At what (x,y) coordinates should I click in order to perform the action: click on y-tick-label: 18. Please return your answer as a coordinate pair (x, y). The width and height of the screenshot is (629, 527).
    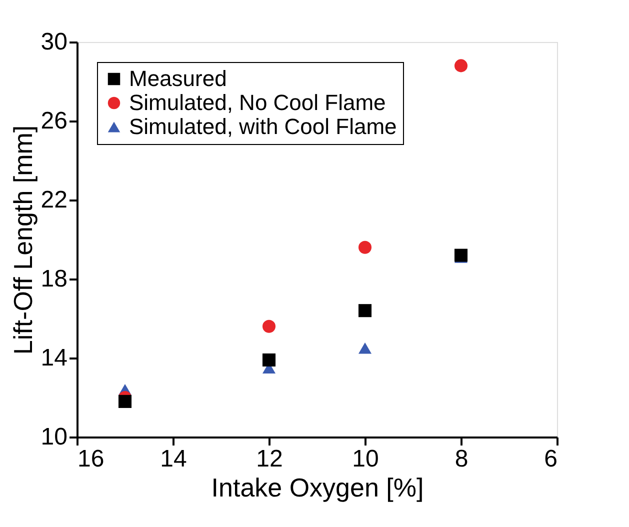
    Looking at the image, I should click on (54, 279).